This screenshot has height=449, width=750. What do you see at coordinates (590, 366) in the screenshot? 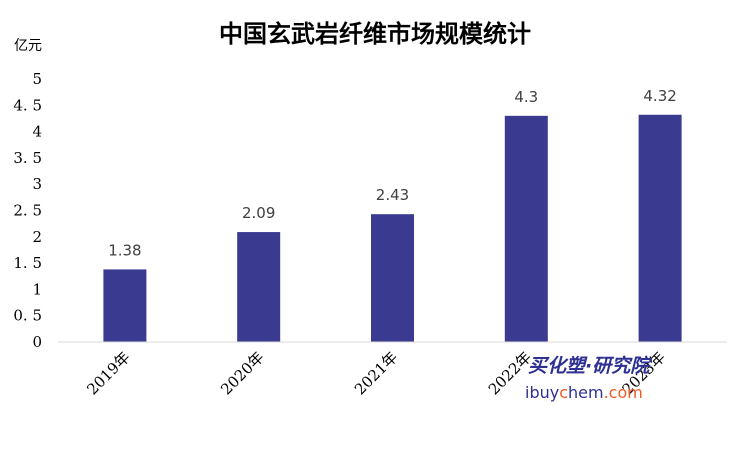
I see `watermark-cn-text: 买化塑·研究院` at bounding box center [590, 366].